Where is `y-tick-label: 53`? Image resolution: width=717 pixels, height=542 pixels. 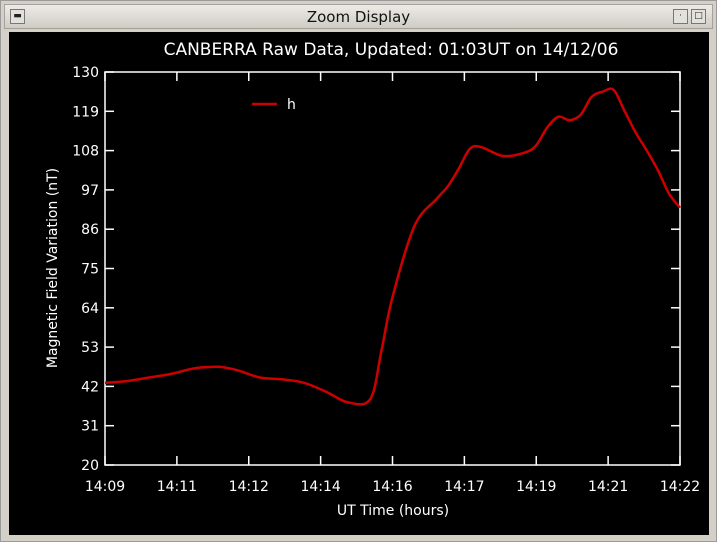
y-tick-label: 53 is located at coordinates (90, 348).